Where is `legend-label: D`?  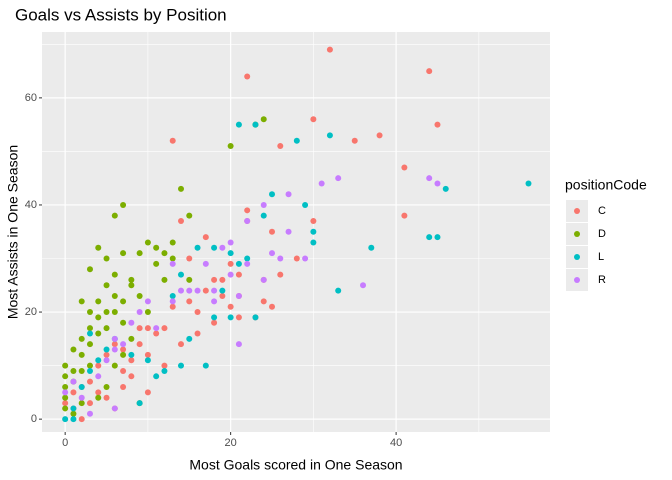
legend-label: D is located at coordinates (602, 234).